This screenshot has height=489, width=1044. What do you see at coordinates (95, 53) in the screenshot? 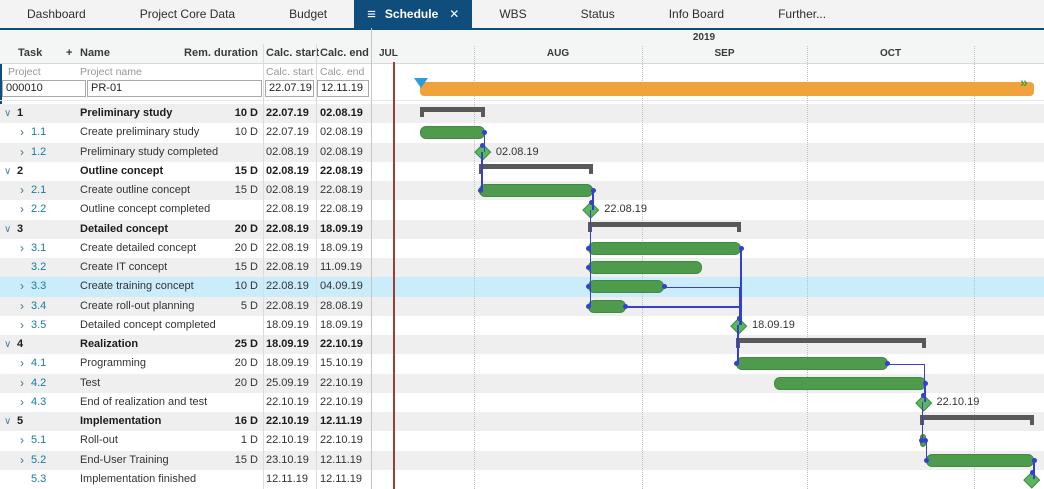
I see `column-header-name: Name` at bounding box center [95, 53].